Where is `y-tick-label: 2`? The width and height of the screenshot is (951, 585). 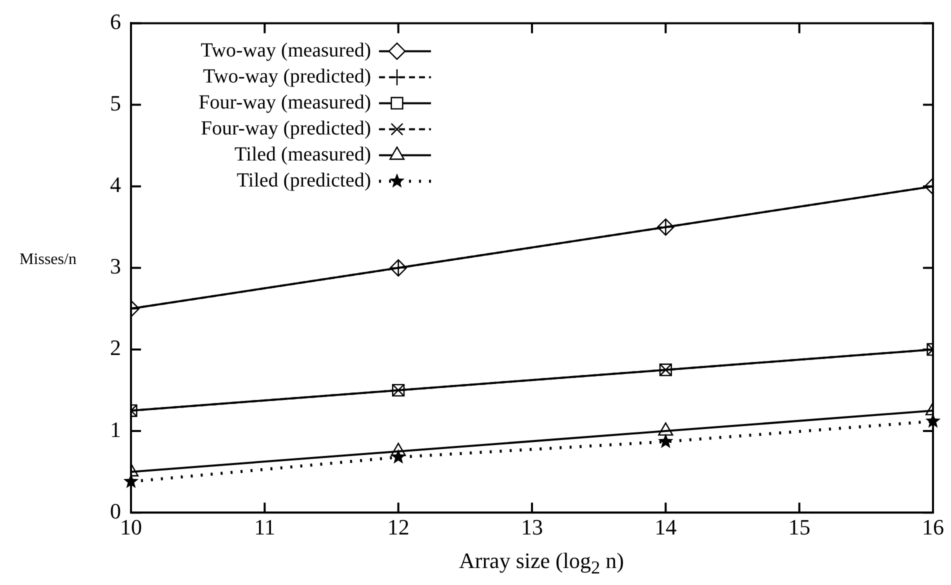
y-tick-label: 2 is located at coordinates (115, 347).